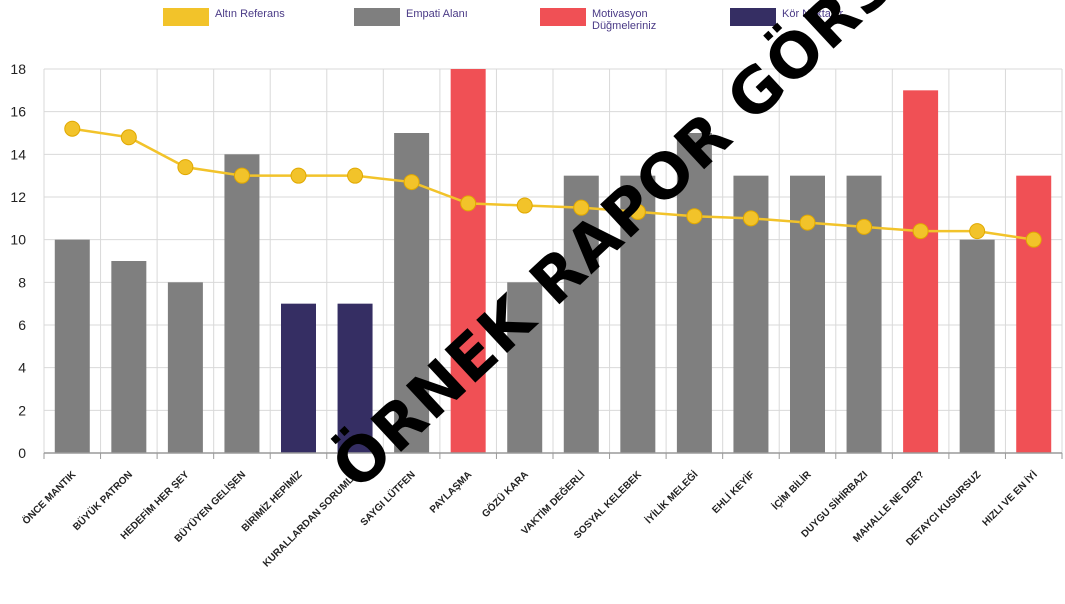 The height and width of the screenshot is (604, 1065). What do you see at coordinates (186, 17) in the screenshot?
I see `legend-swatch-altin-referans` at bounding box center [186, 17].